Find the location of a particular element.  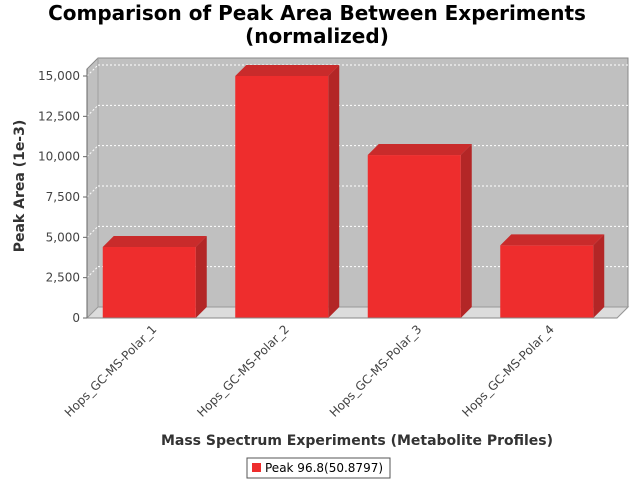

y-tick-label: 2,500 is located at coordinates (63, 278).